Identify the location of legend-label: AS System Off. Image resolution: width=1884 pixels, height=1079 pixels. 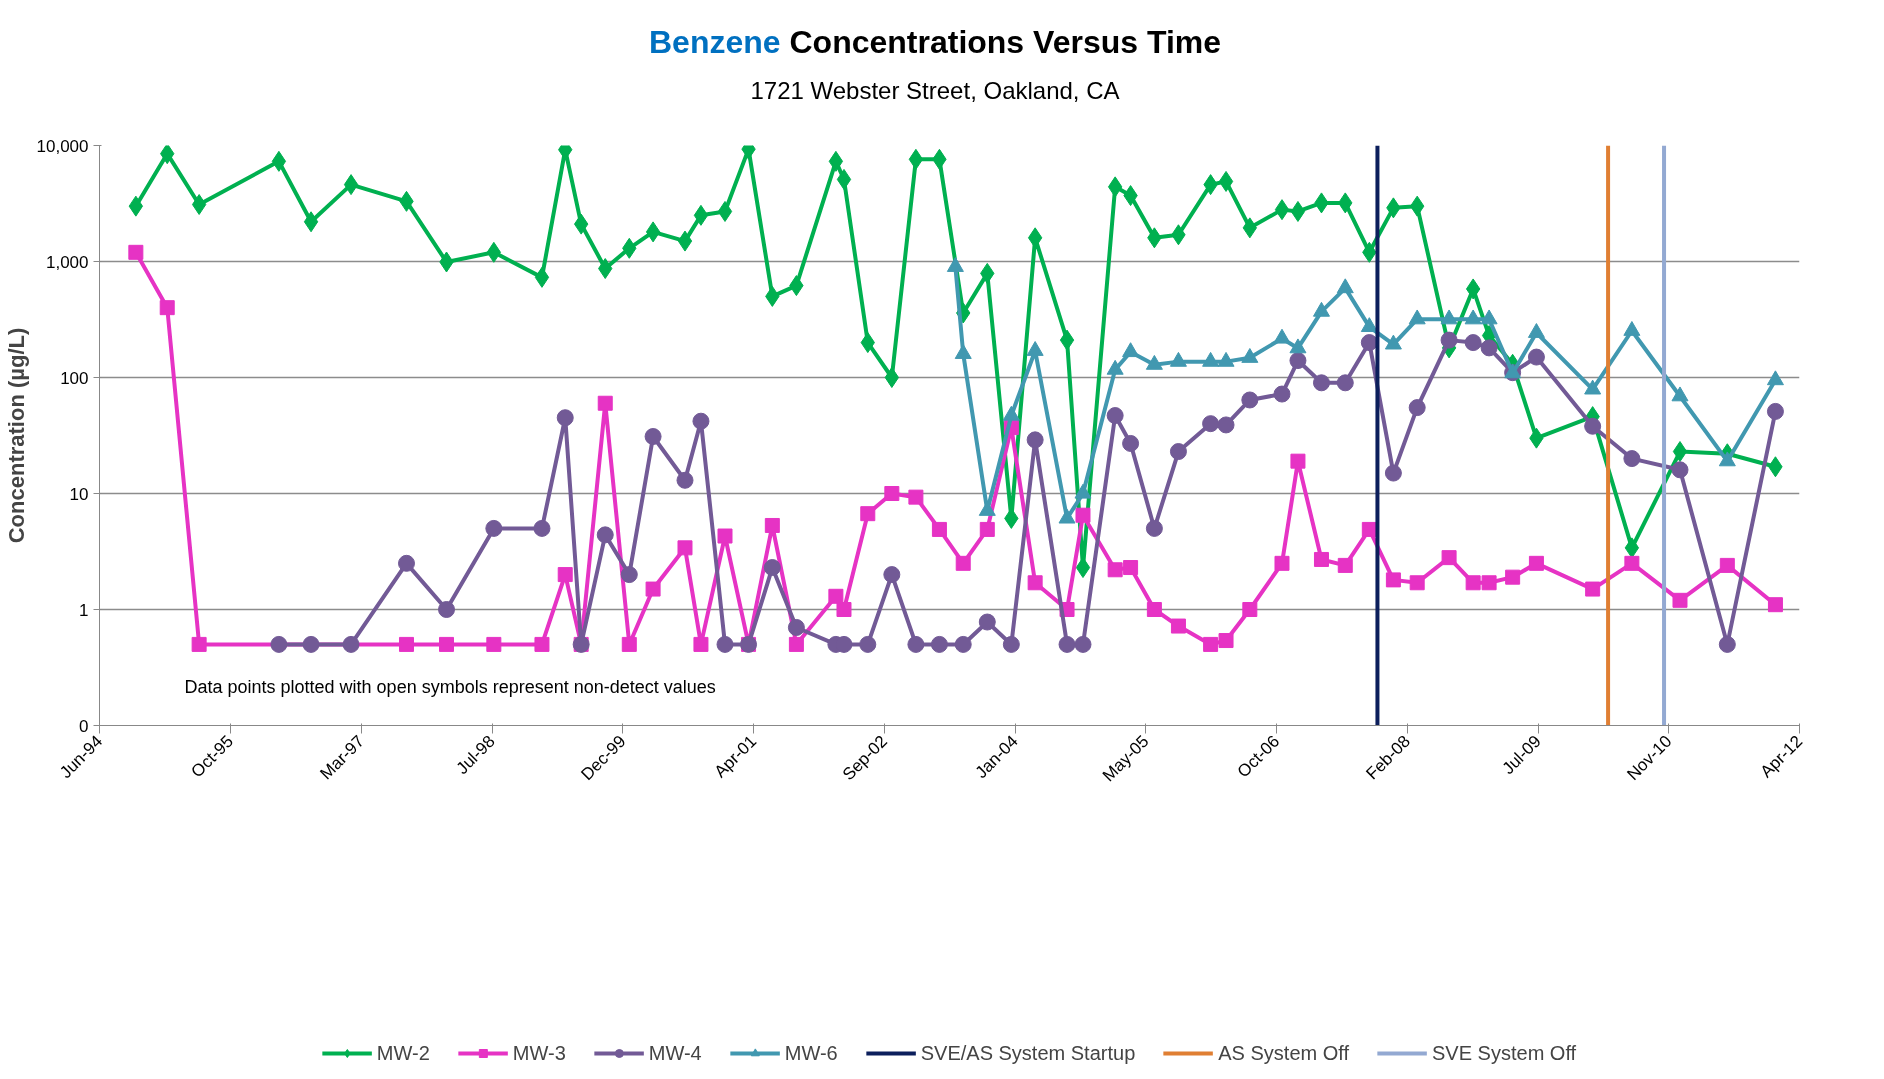
(1284, 1053).